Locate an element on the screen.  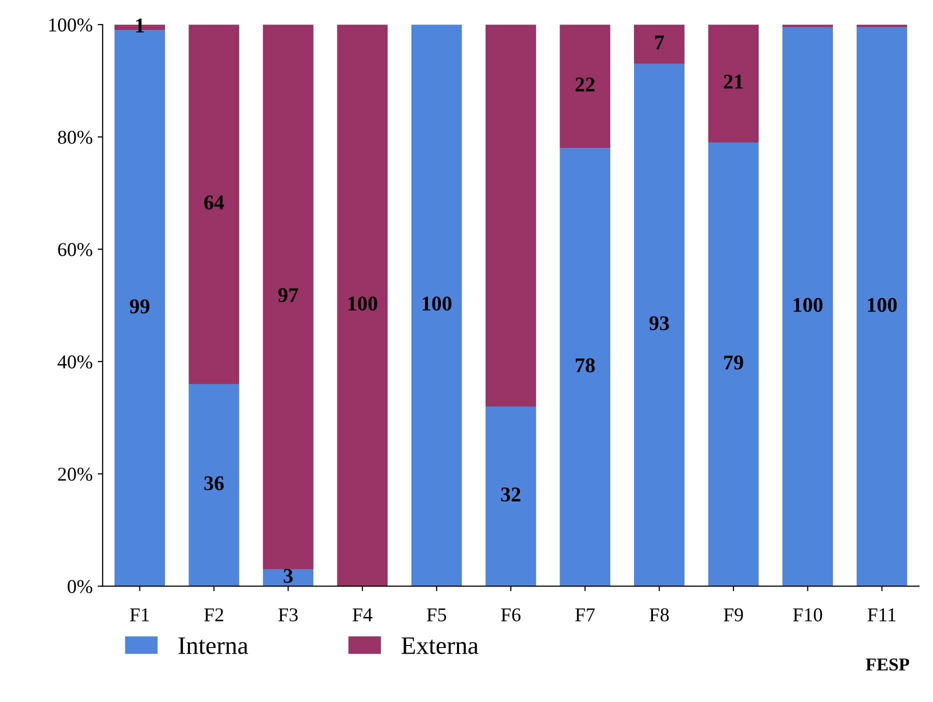
data-label: 93 is located at coordinates (659, 323).